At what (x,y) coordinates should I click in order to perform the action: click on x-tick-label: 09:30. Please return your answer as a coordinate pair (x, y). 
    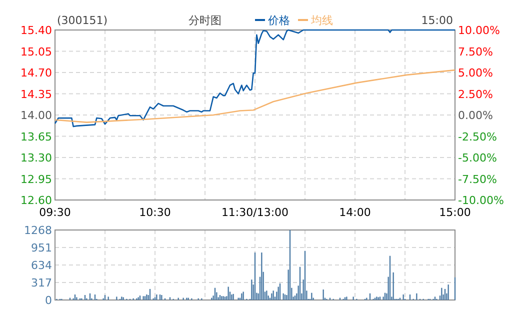
    Looking at the image, I should click on (55, 212).